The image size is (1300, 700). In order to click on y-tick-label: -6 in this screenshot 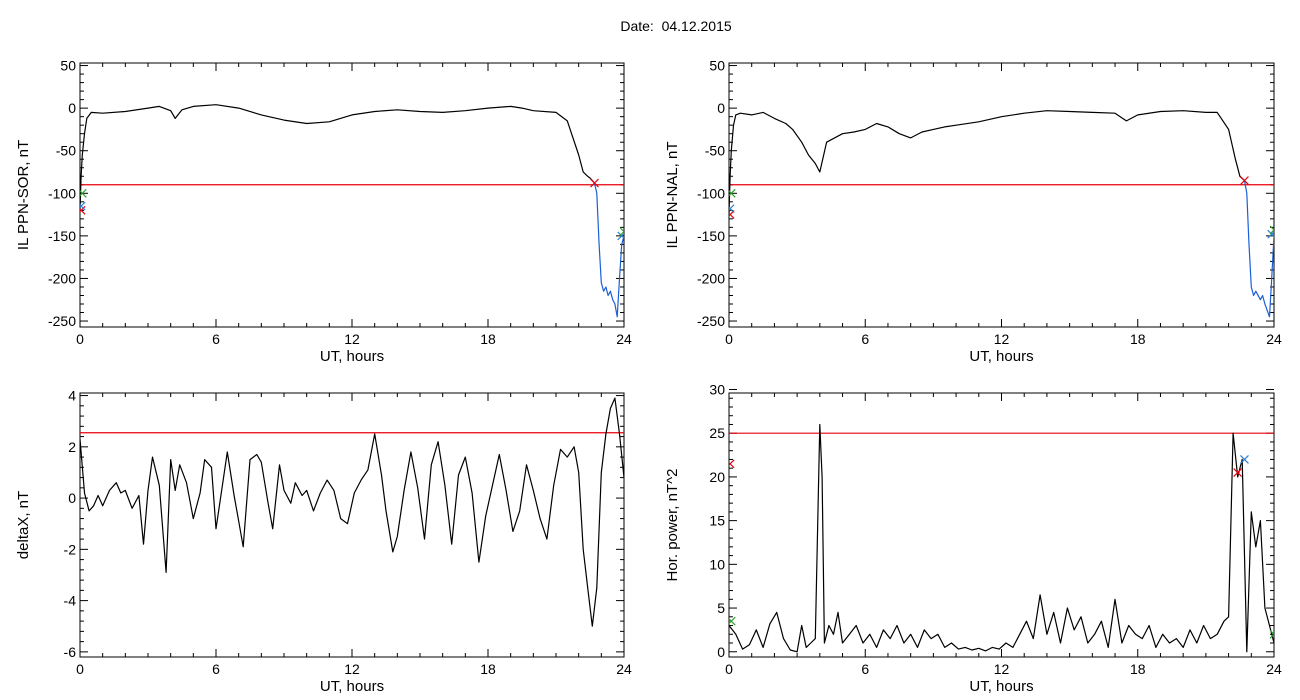, I will do `click(70, 652)`.